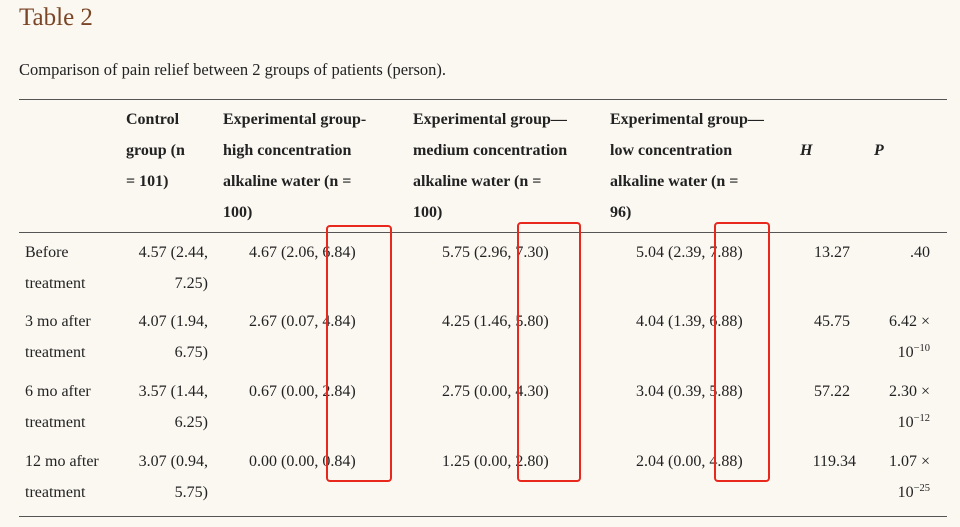  I want to click on cell-h: 13.27, so click(832, 252).